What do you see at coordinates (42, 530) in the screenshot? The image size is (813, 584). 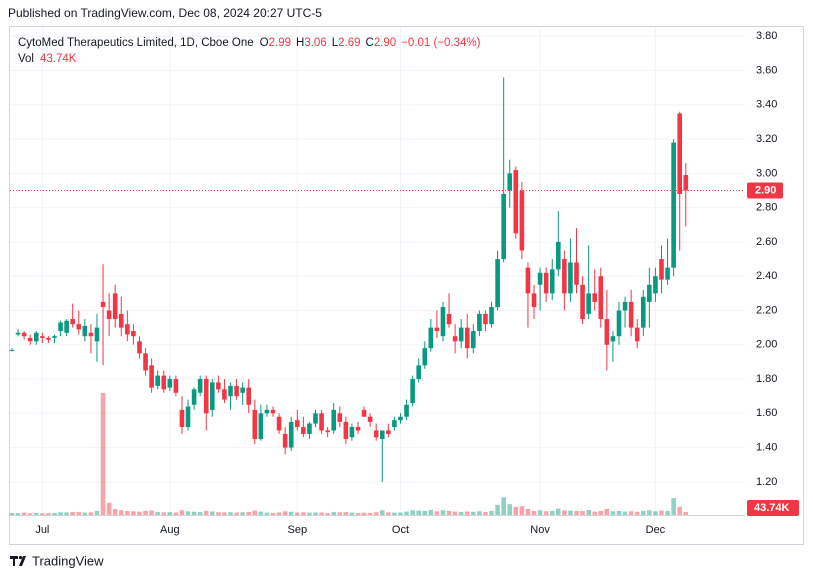 I see `x-tick-label: Jul` at bounding box center [42, 530].